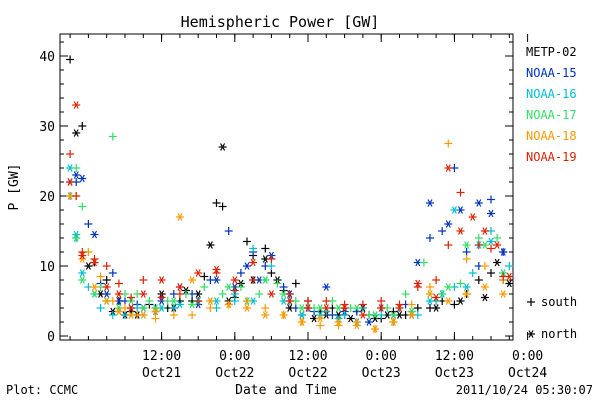 This screenshot has width=600, height=400. Describe the element at coordinates (47, 267) in the screenshot. I see `y-tick-label: 10` at that location.